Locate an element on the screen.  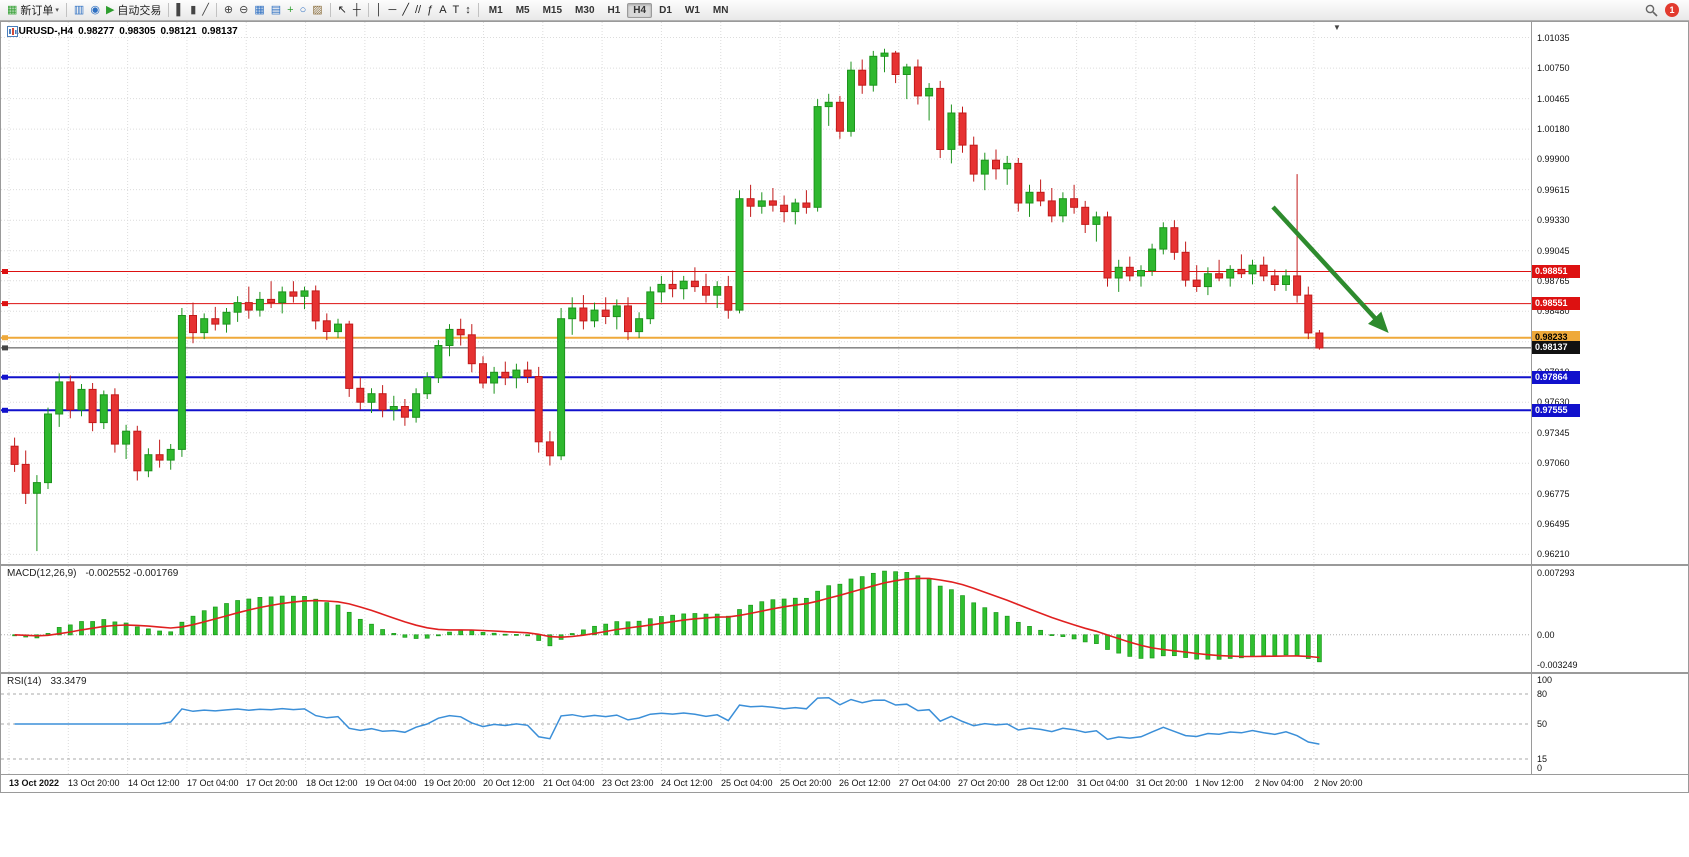
market-watch-icon: ◉ is located at coordinates (95, 10).